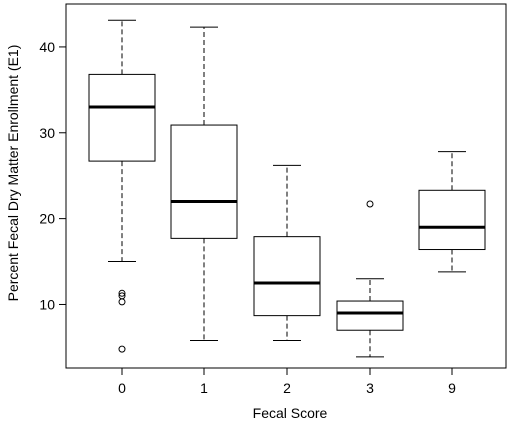 This screenshot has height=424, width=510. What do you see at coordinates (47, 47) in the screenshot?
I see `y-tick-label: 40` at bounding box center [47, 47].